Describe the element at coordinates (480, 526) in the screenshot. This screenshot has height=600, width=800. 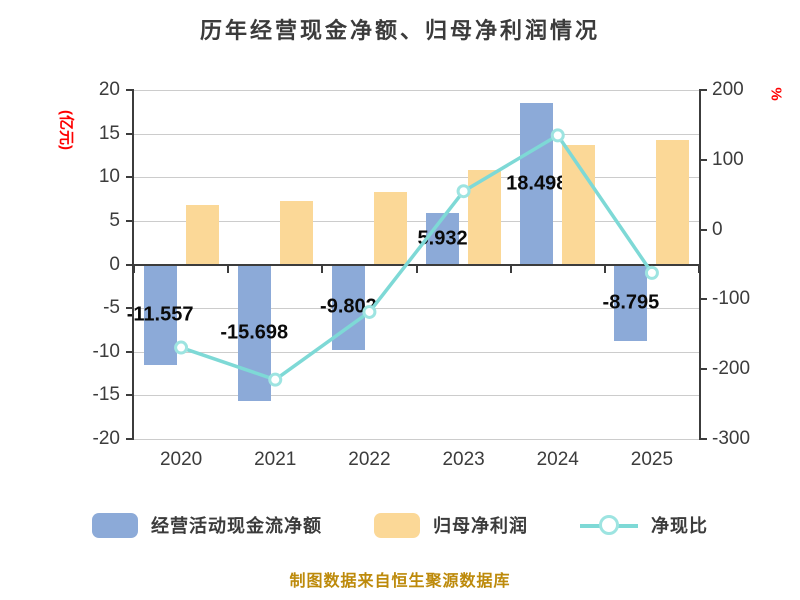
I see `legend-label-net-profit: 归母净利润` at that location.